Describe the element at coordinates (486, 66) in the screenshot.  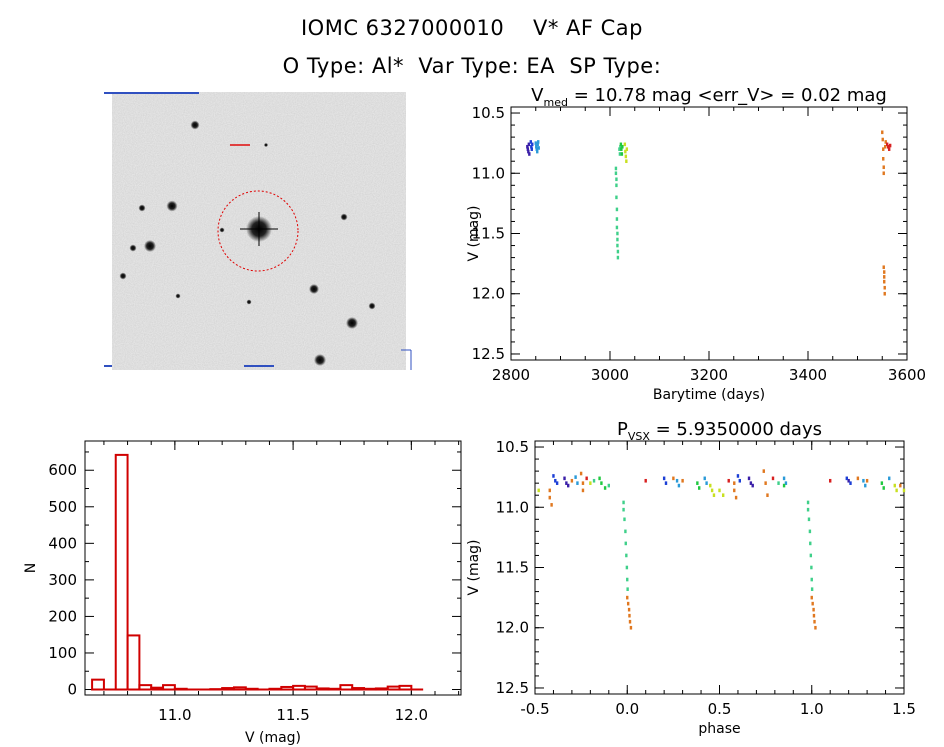
I see `variable-type: Var Type: EA` at that location.